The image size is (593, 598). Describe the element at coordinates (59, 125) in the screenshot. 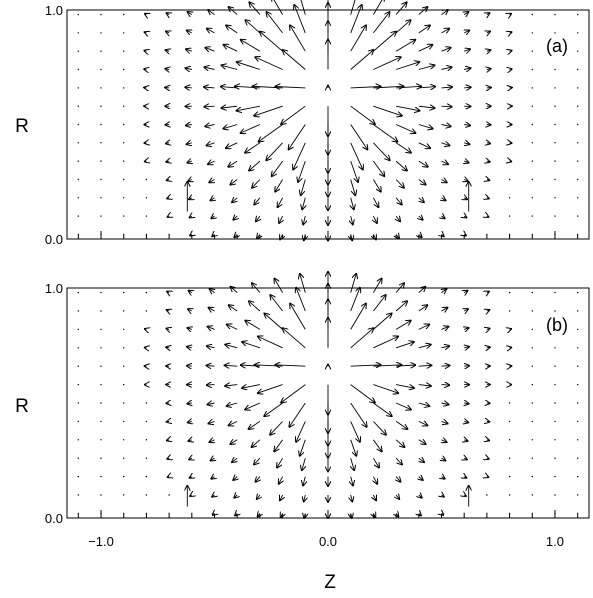

I see `panel-a-yticks: 0.0 1.0` at that location.